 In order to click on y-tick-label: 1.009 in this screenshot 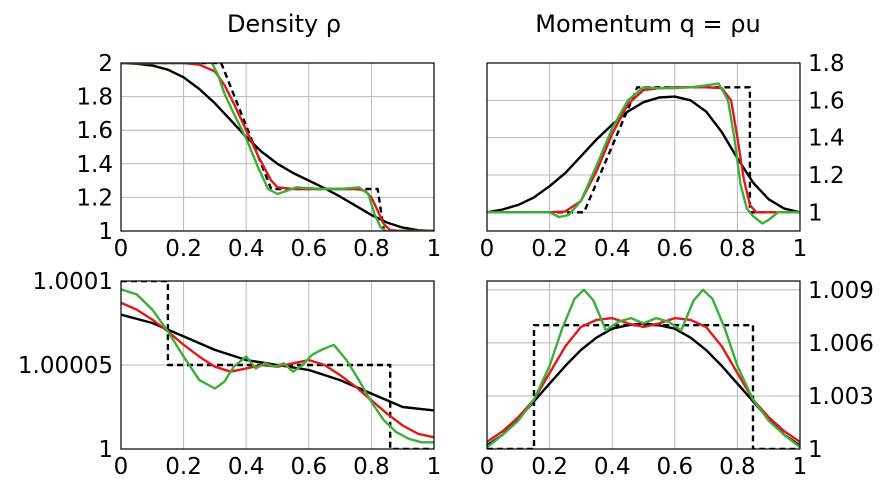, I will do `click(841, 291)`.